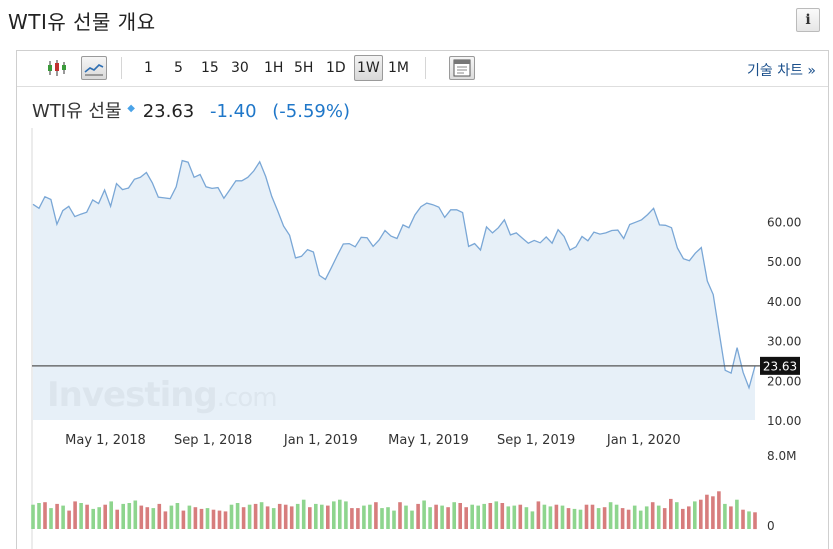 This screenshot has height=549, width=833. Describe the element at coordinates (210, 68) in the screenshot. I see `interval-15: 15` at that location.